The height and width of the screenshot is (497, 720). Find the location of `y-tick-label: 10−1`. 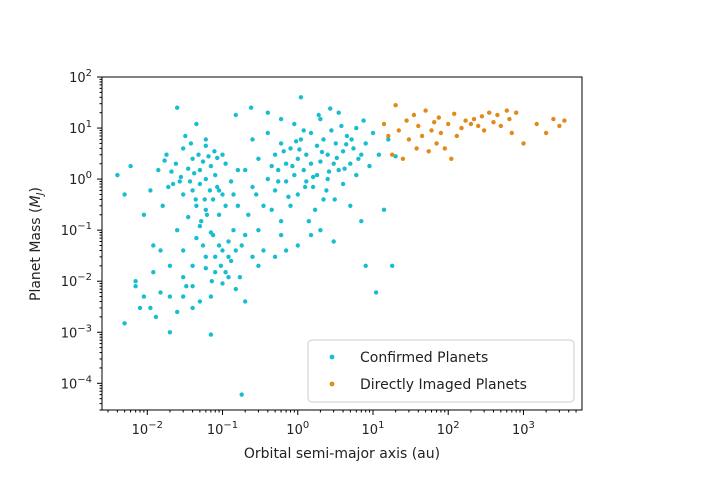

y-tick-label: 10−1 is located at coordinates (76, 230).